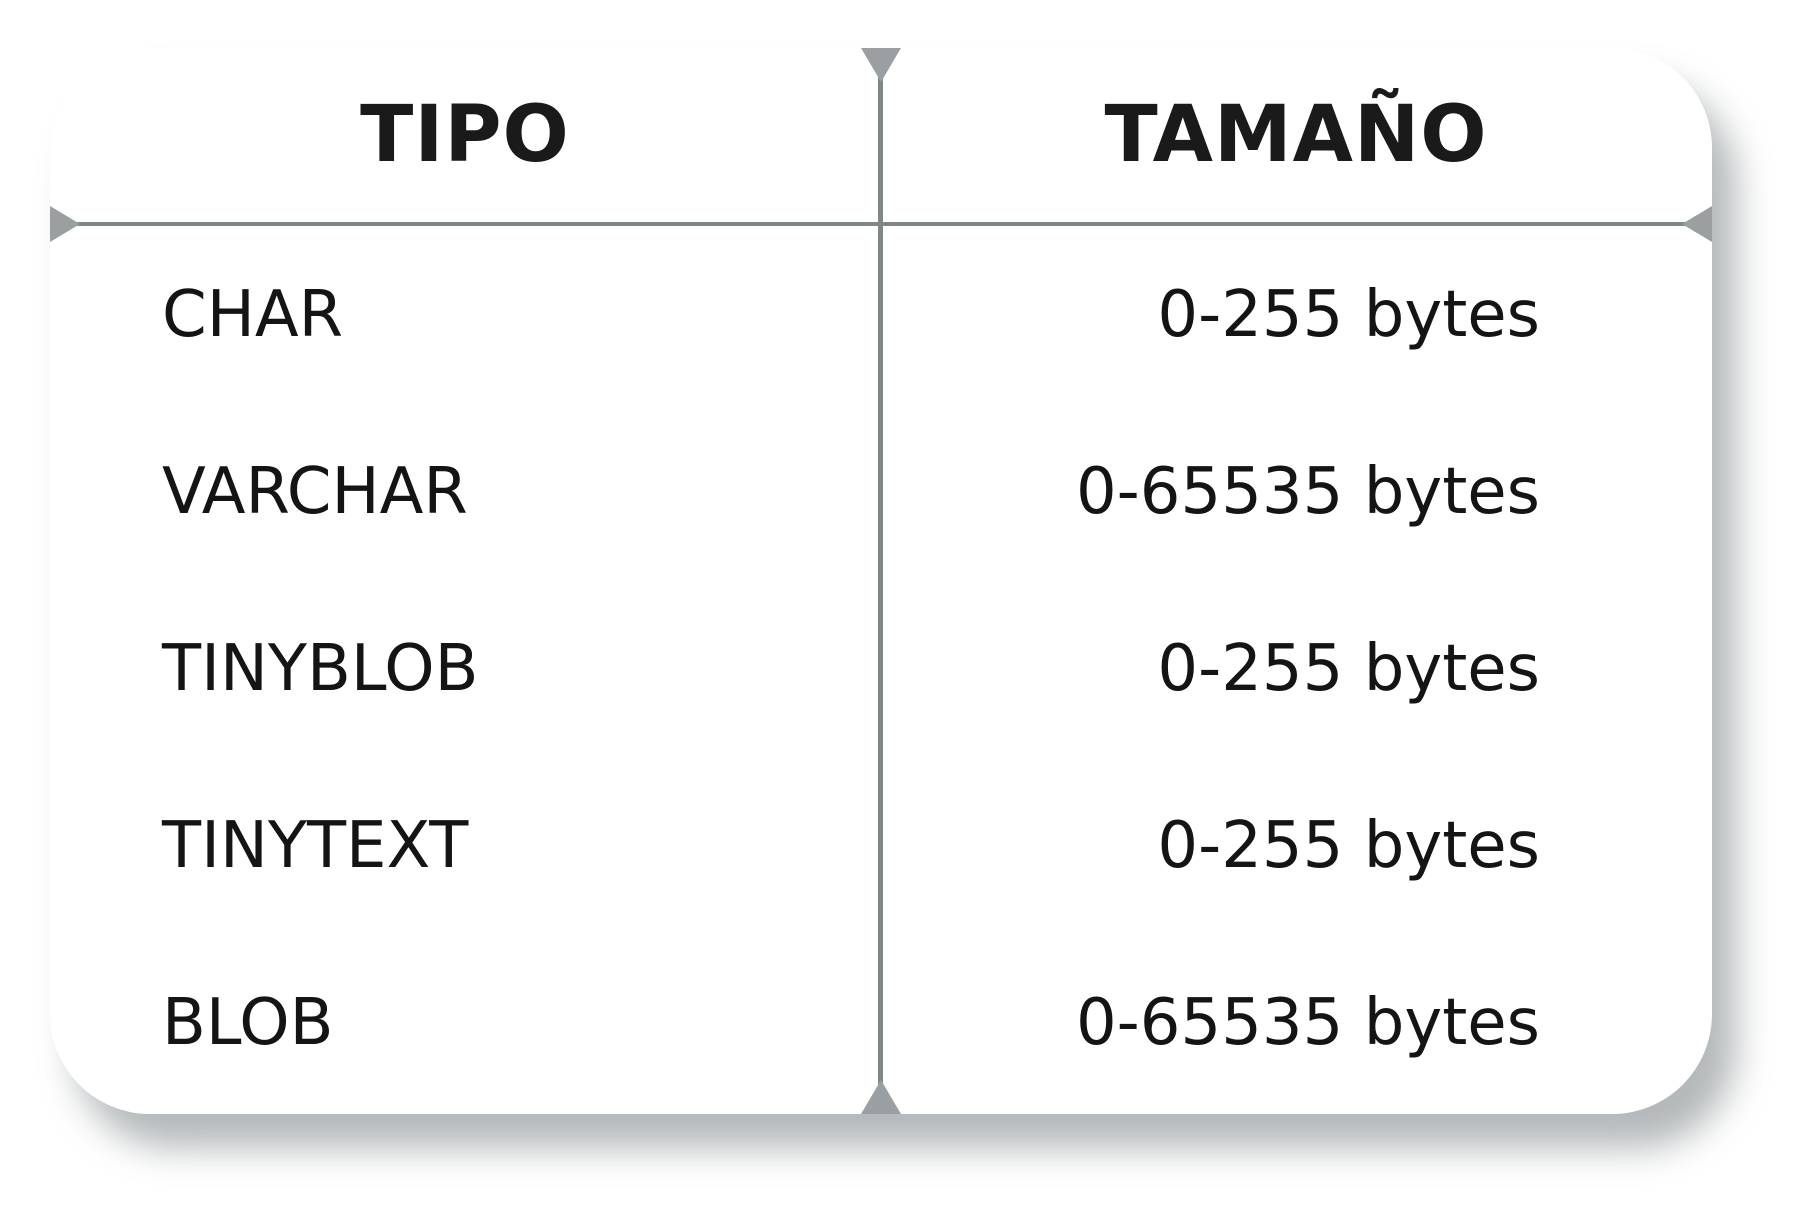  What do you see at coordinates (1296, 135) in the screenshot?
I see `header-size: TAMAÑO` at bounding box center [1296, 135].